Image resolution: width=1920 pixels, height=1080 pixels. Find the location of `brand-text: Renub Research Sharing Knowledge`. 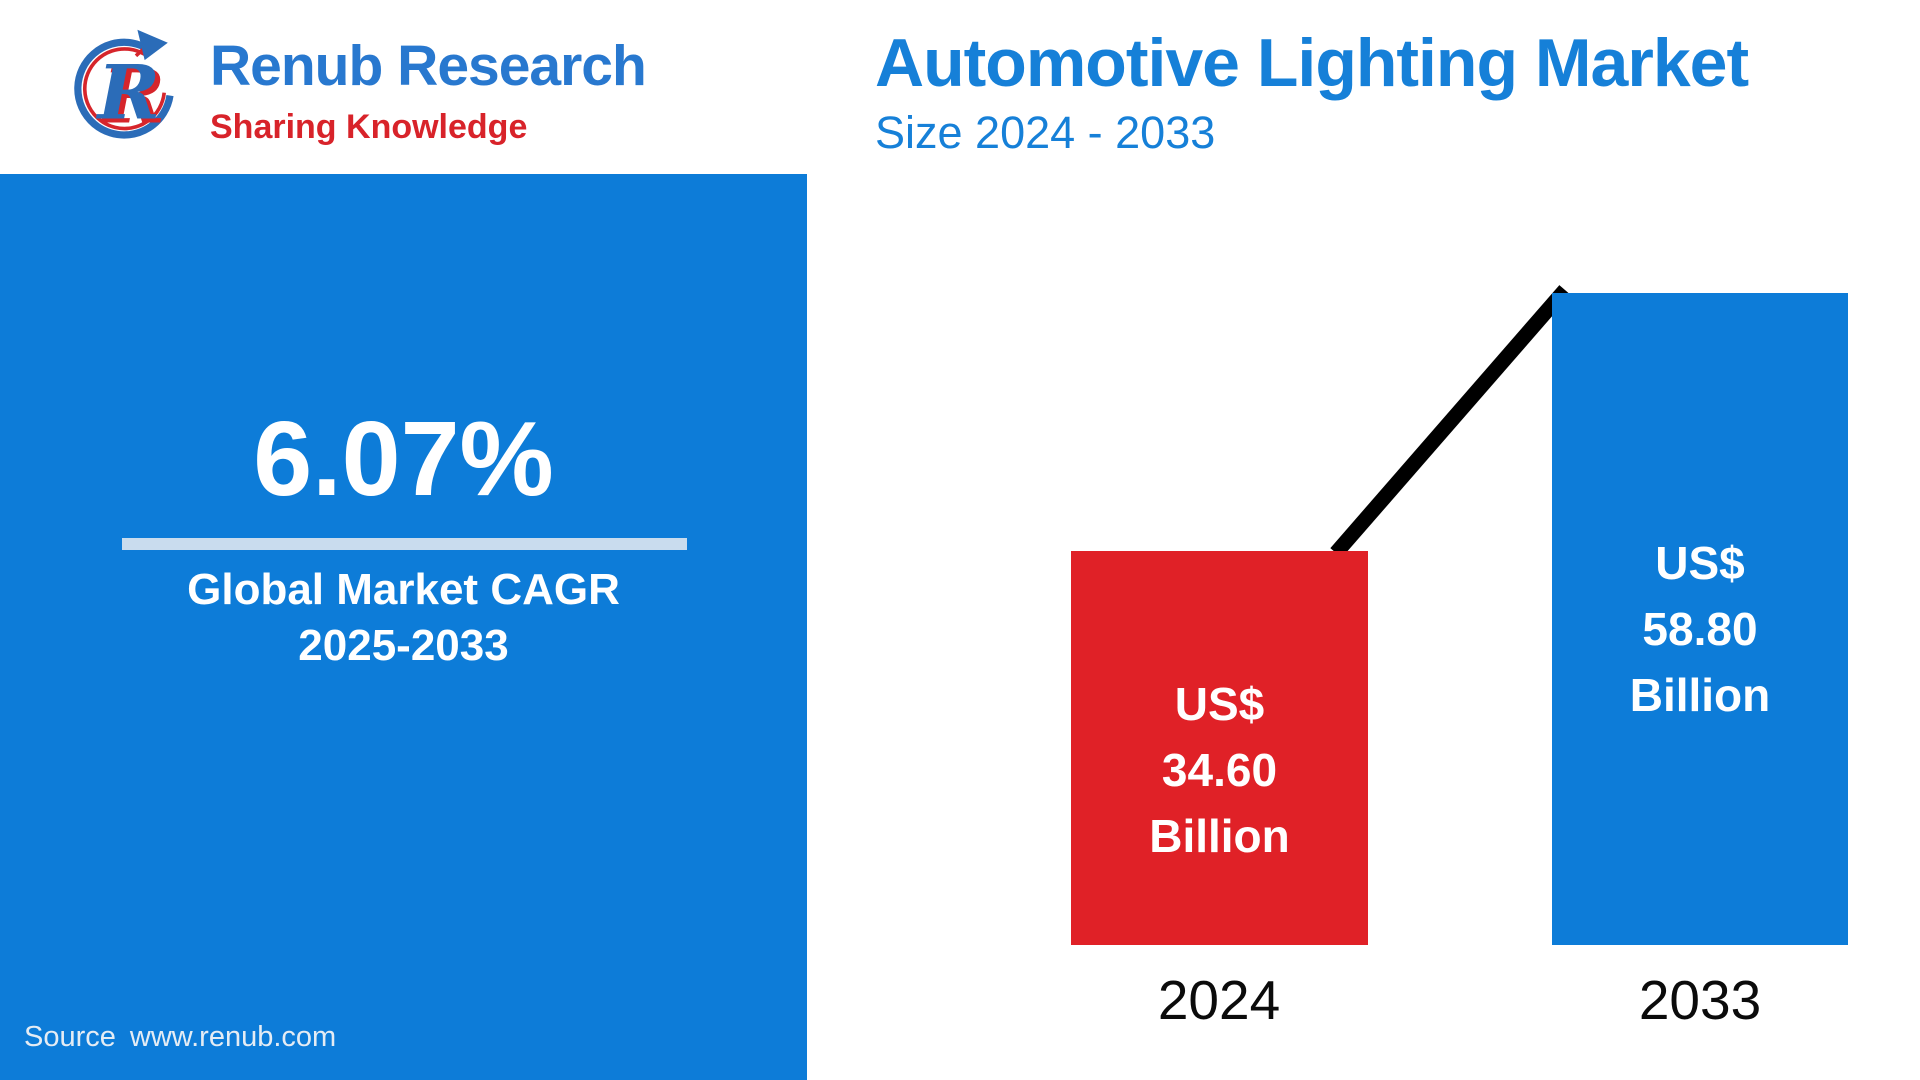

brand-text: Renub Research Sharing Knowledge is located at coordinates (428, 90).